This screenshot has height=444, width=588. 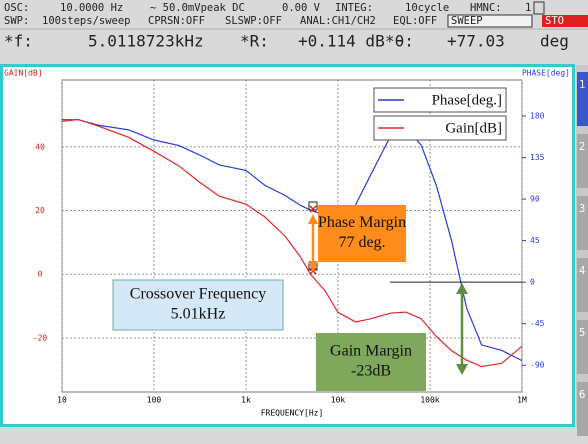 I want to click on y2-tick-label: -45, so click(x=537, y=323).